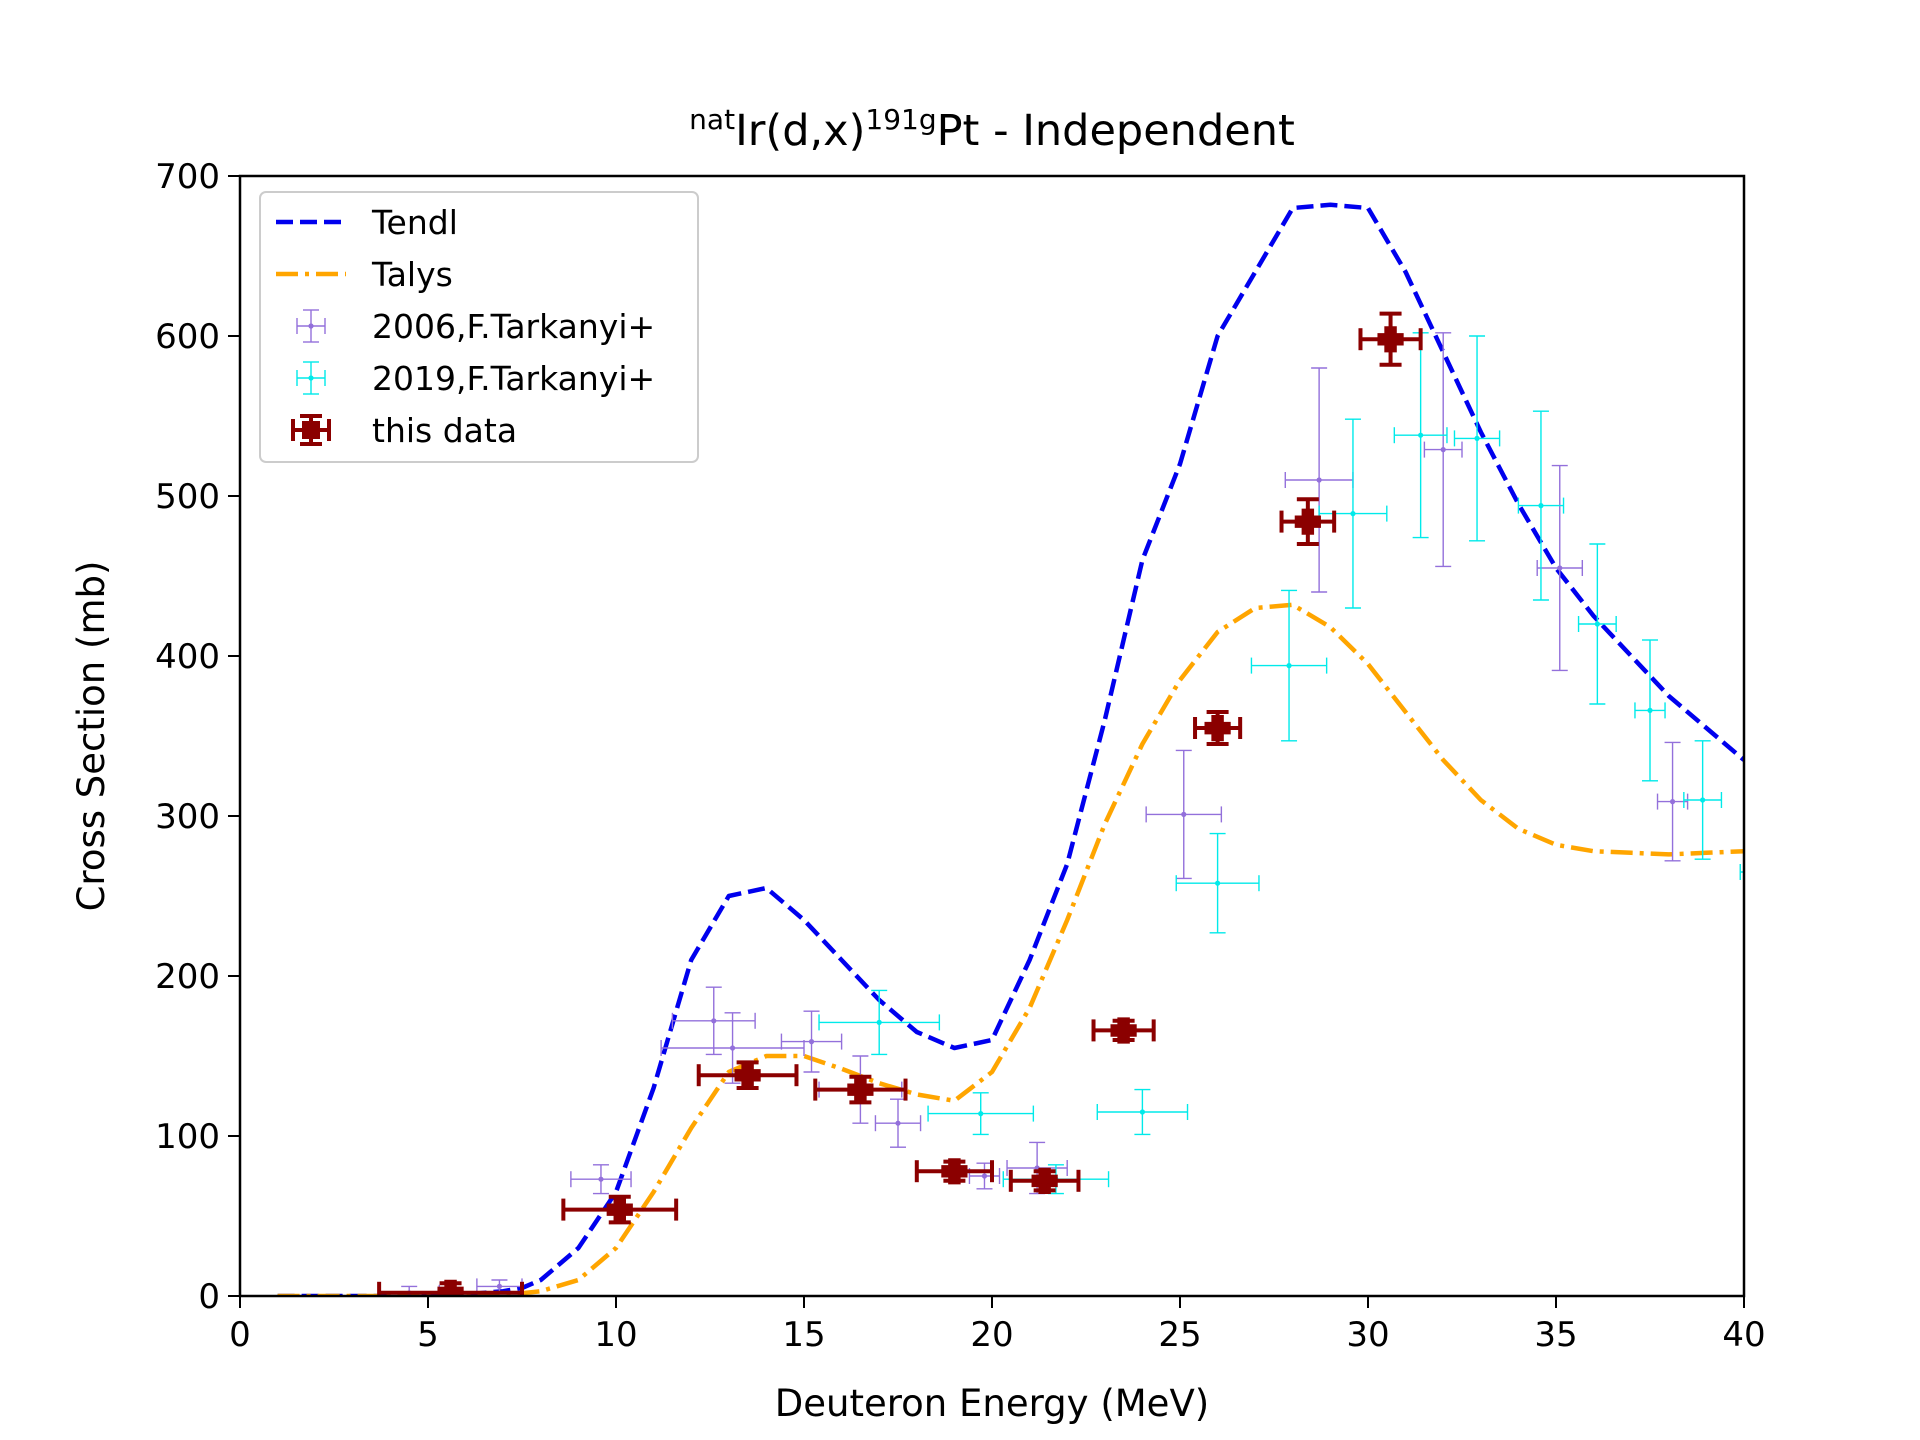  What do you see at coordinates (615, 1335) in the screenshot?
I see `x-tick-label: 10` at bounding box center [615, 1335].